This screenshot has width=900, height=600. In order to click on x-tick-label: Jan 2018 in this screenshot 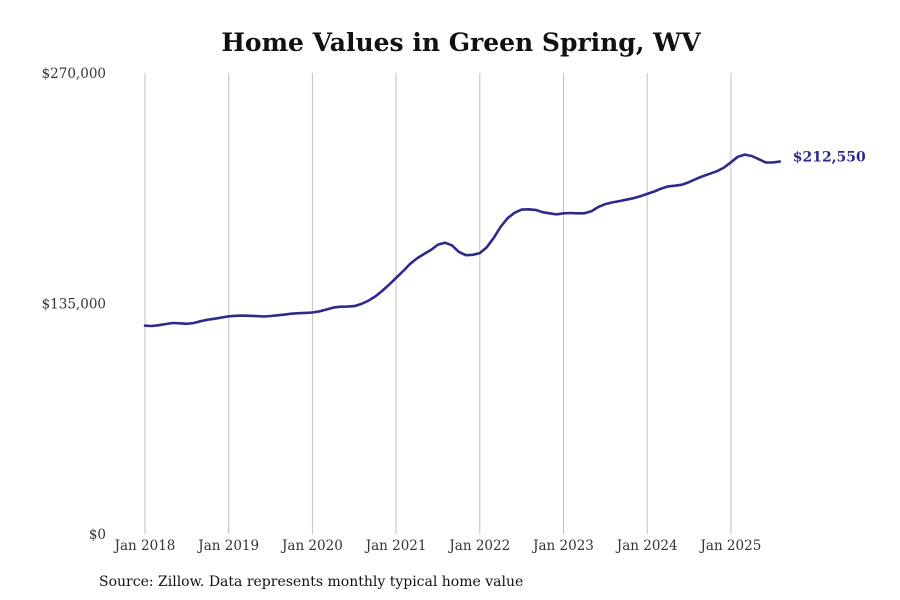, I will do `click(144, 546)`.